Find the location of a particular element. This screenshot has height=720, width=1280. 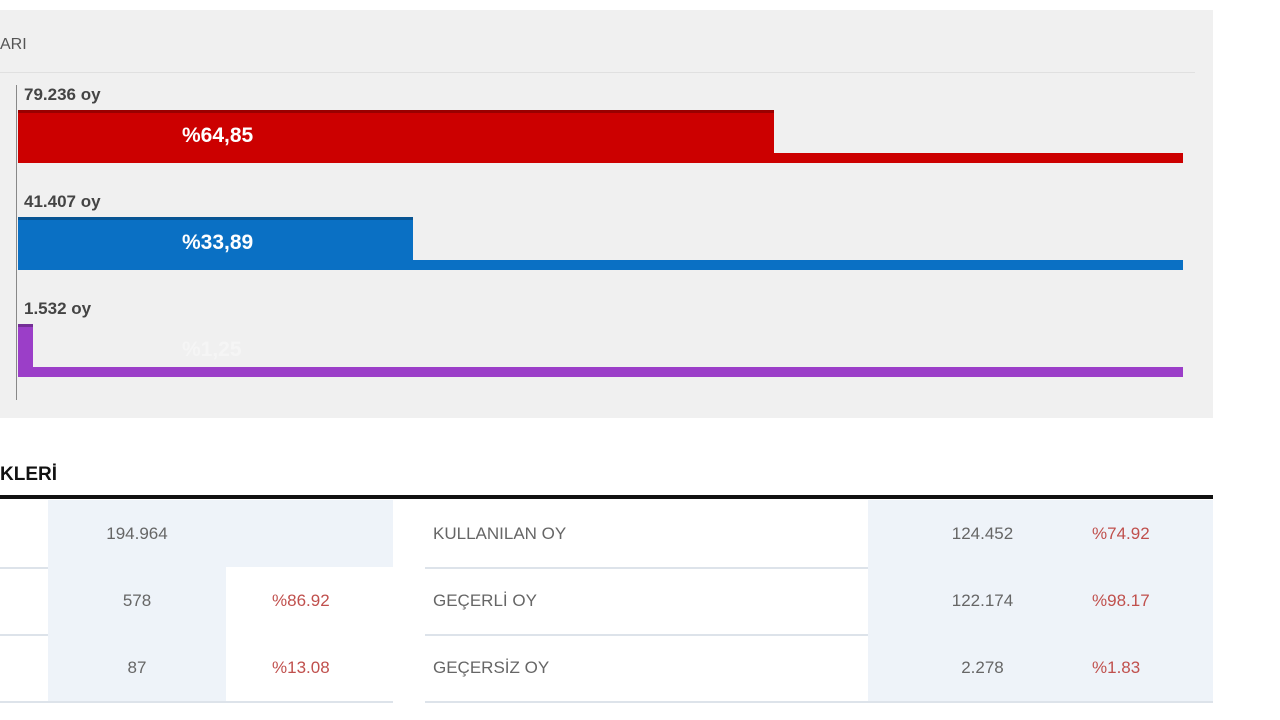

percent: %98.17 is located at coordinates (1121, 600).